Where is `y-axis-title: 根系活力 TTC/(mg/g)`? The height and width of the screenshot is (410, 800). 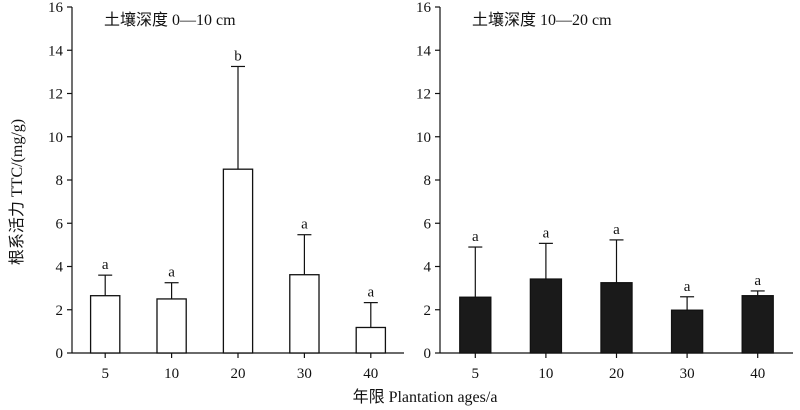
y-axis-title: 根系活力 TTC/(mg/g) is located at coordinates (17, 192).